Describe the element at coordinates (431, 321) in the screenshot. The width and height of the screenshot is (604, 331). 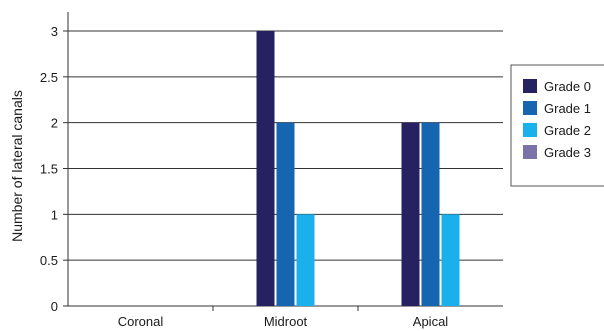
I see `x-category-label: Apical` at that location.